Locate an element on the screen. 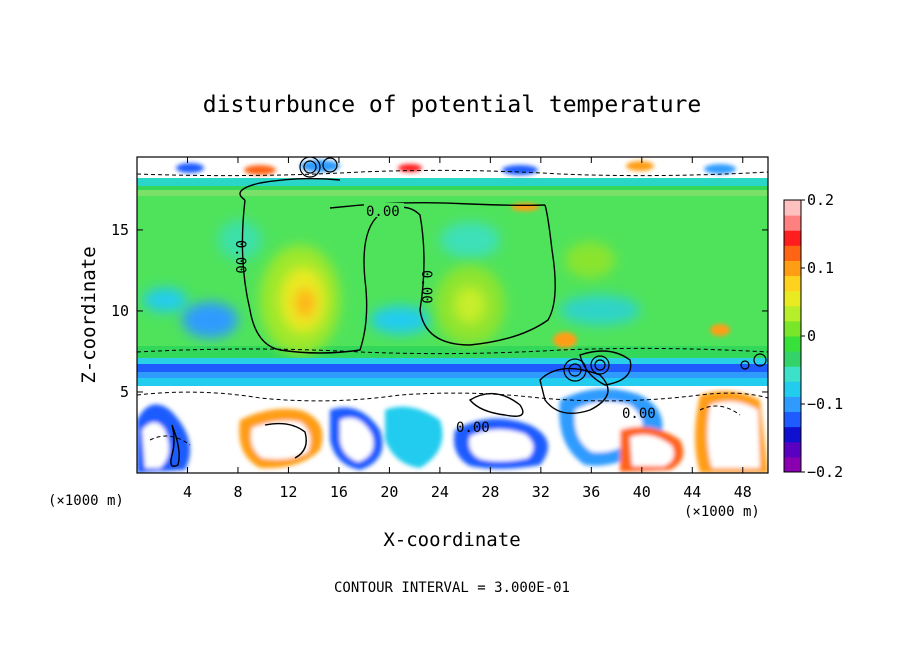 The image size is (904, 654). x-unit-left: (×1000 m) is located at coordinates (86, 501).